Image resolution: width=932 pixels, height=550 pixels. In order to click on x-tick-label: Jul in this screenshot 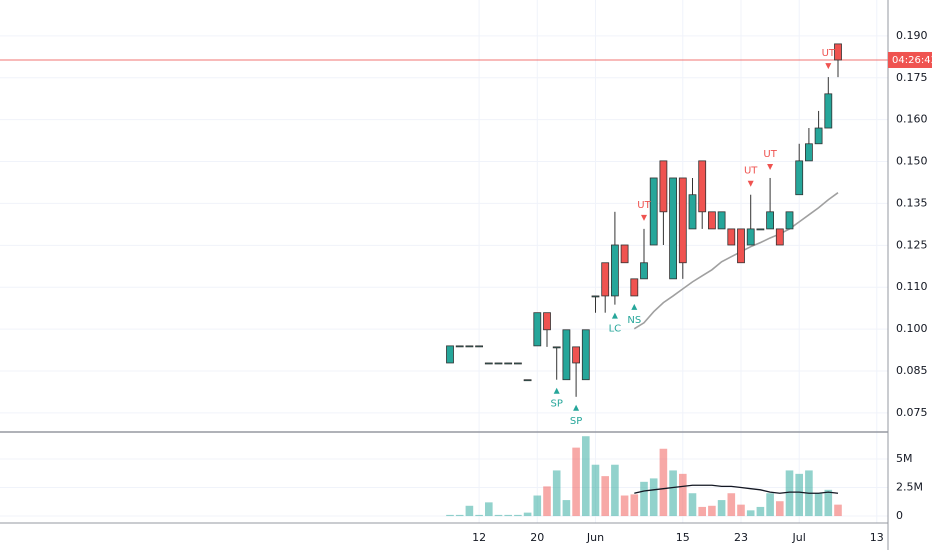, I will do `click(799, 537)`.